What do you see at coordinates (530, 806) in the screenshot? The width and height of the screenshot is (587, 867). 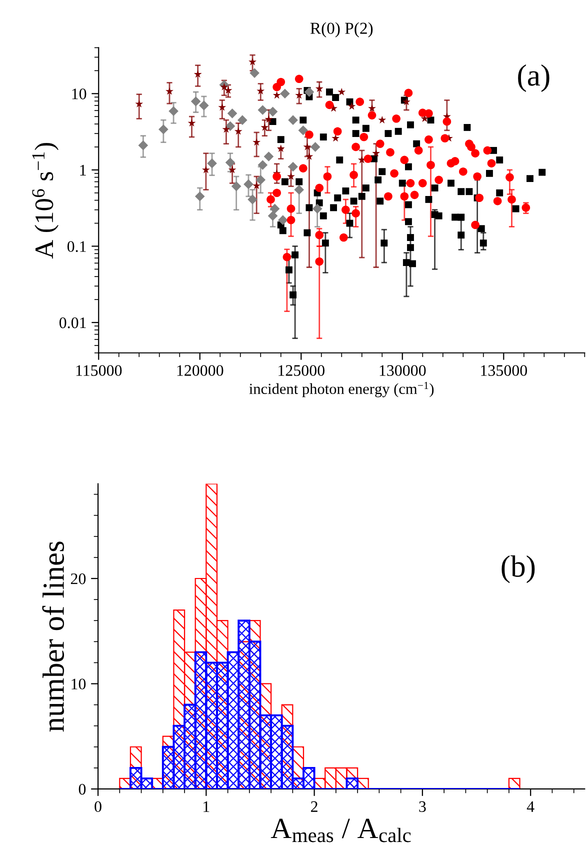 I see `x-tick-label: 4` at bounding box center [530, 806].